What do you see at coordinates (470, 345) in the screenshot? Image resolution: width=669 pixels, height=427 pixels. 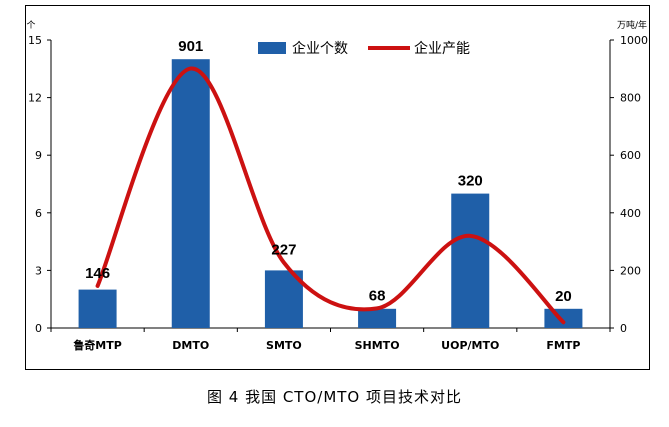 I see `category-label: UOP/MTO` at bounding box center [470, 345].